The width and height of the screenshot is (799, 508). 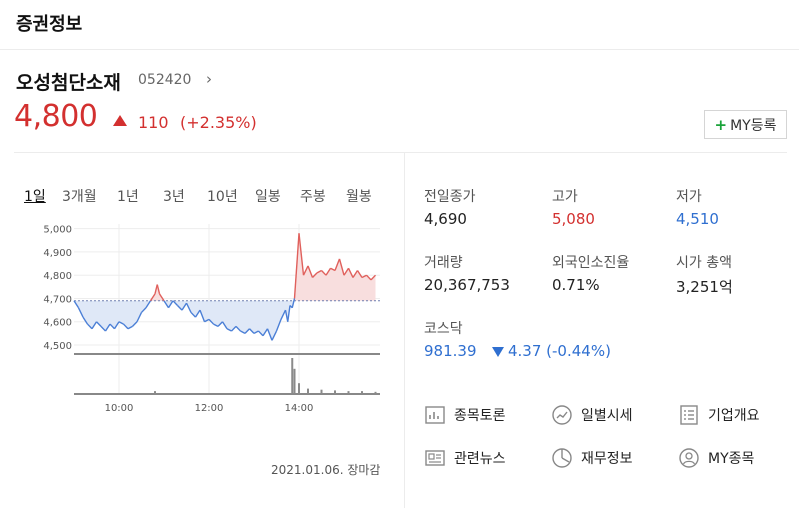 I want to click on tab-3year: 3년, so click(x=174, y=197).